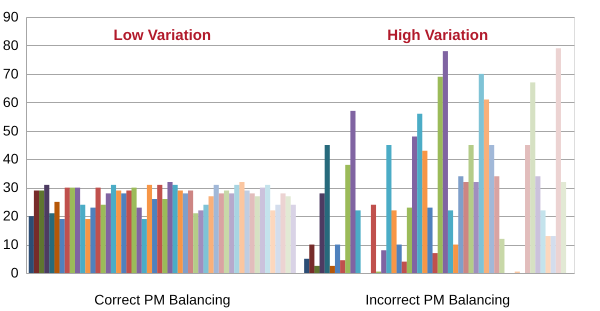 This screenshot has width=600, height=311. I want to click on y-tick-label: 70, so click(10, 73).